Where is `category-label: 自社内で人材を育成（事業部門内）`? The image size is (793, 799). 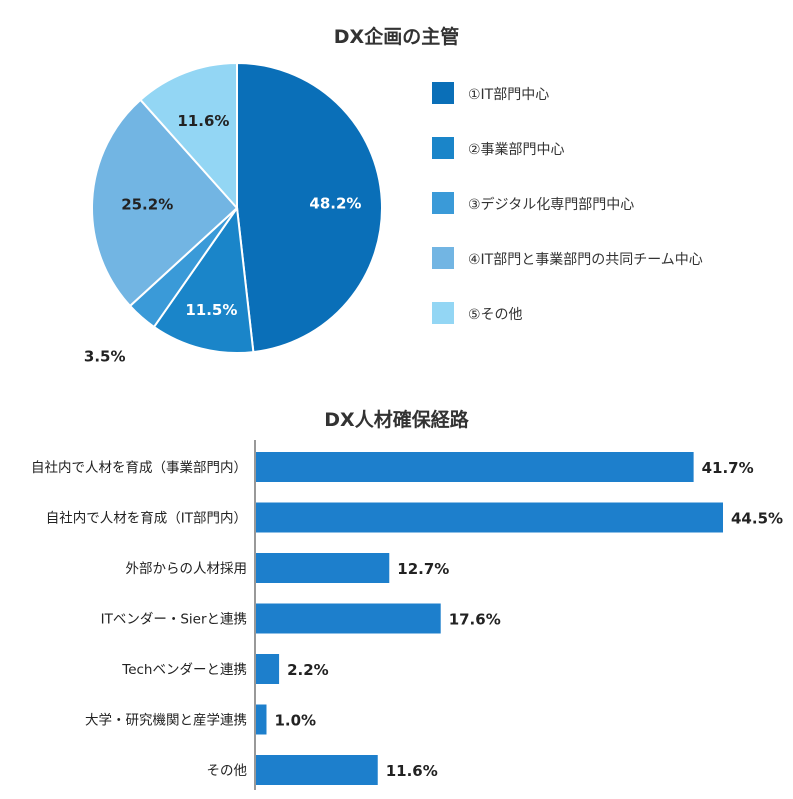
category-label: 自社内で人材を育成（事業部門内） is located at coordinates (139, 468).